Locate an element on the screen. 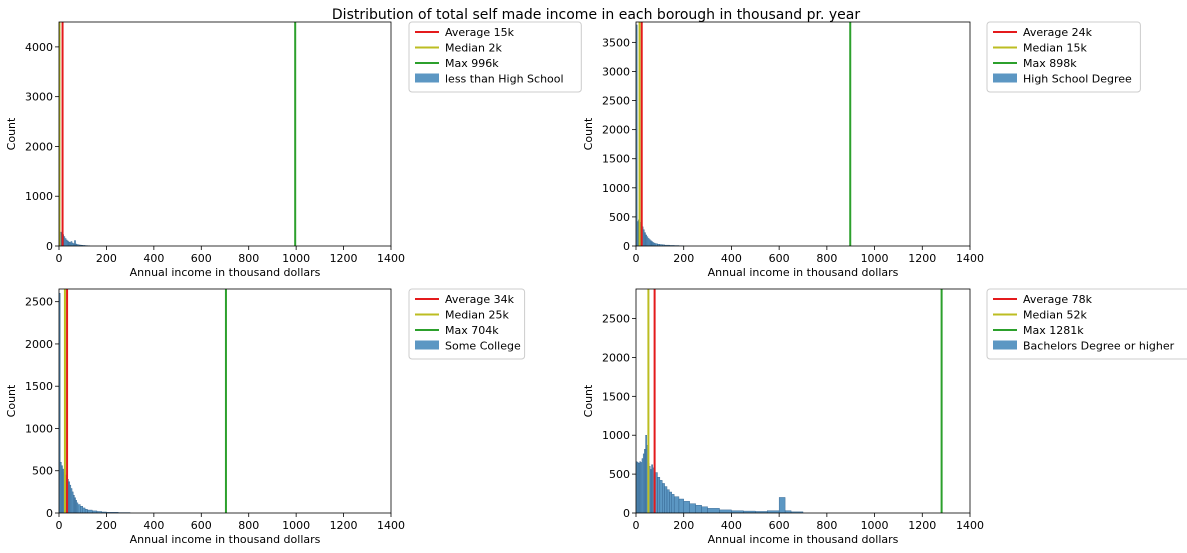 The height and width of the screenshot is (553, 1187). legend-label: Max 996k is located at coordinates (472, 63).